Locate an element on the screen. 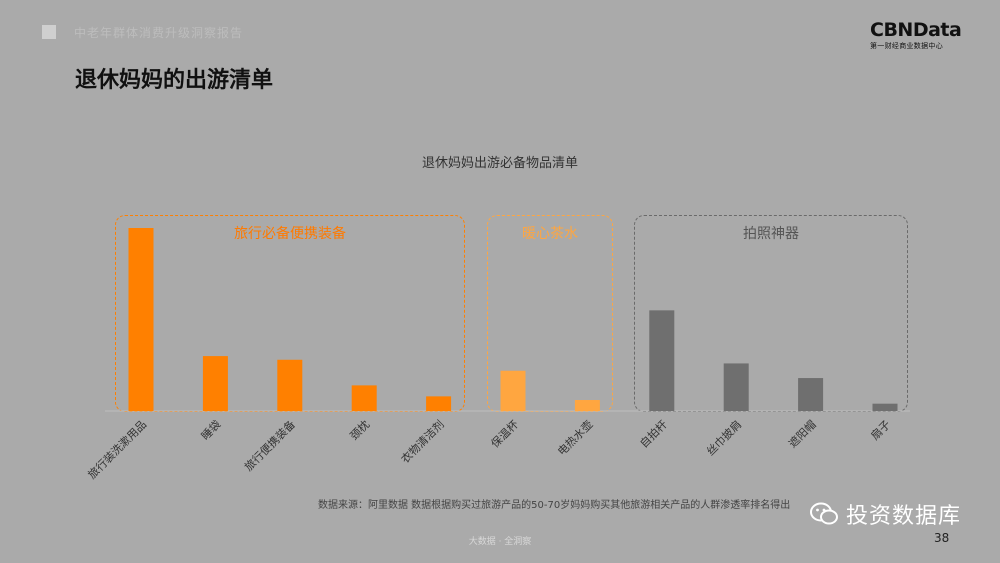 The height and width of the screenshot is (563, 1000). x-tick-label-5: 衣物清洁剂 is located at coordinates (422, 441).